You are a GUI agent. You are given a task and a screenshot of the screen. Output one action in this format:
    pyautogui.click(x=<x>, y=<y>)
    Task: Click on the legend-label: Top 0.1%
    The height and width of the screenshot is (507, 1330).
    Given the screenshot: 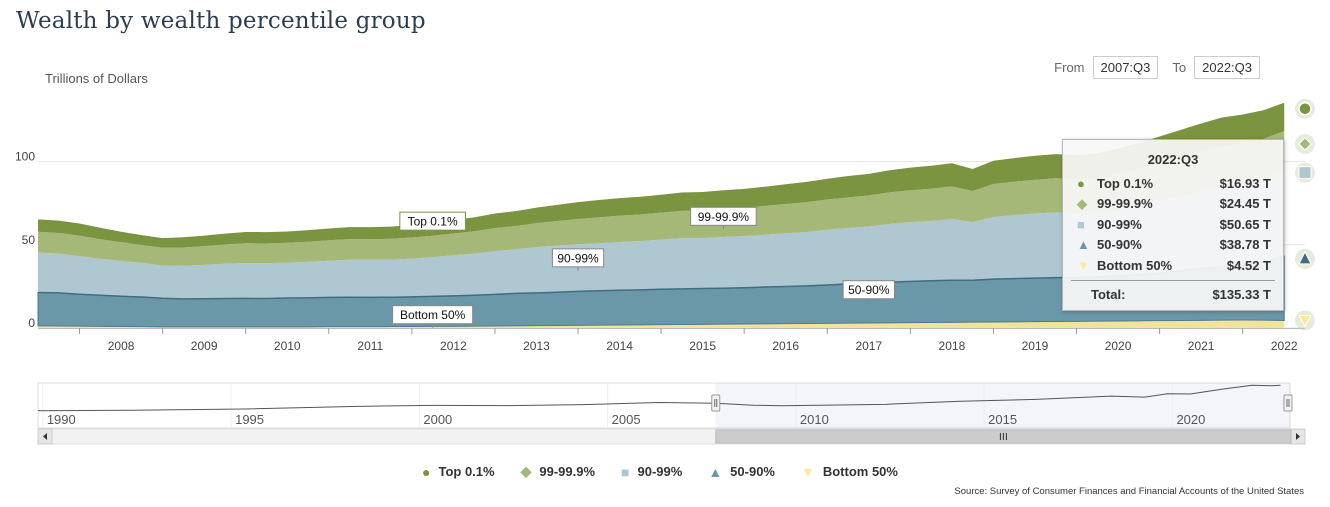 What is the action you would take?
    pyautogui.click(x=466, y=471)
    